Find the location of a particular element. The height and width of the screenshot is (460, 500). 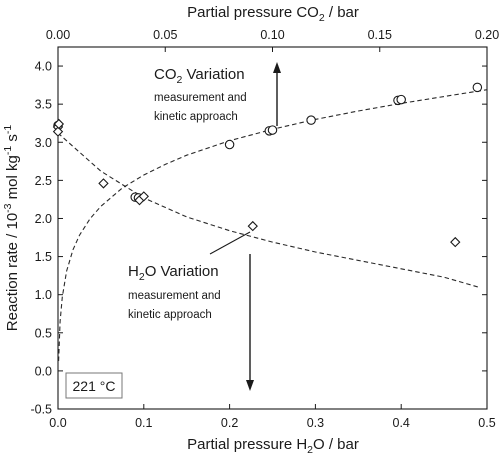

y-axis-title: Reaction rate / 10-3 mol kg-1 s-1 is located at coordinates (11, 228).